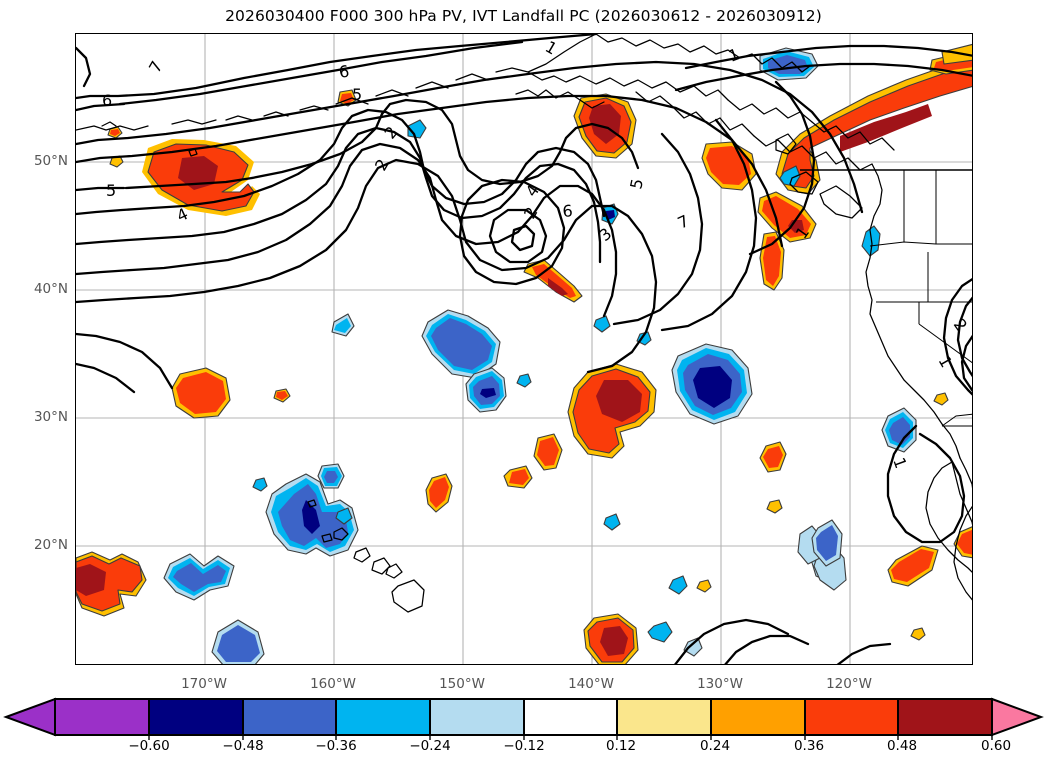 The width and height of the screenshot is (1047, 765). Describe the element at coordinates (720, 684) in the screenshot. I see `lon-tick-130w: 130°W` at that location.